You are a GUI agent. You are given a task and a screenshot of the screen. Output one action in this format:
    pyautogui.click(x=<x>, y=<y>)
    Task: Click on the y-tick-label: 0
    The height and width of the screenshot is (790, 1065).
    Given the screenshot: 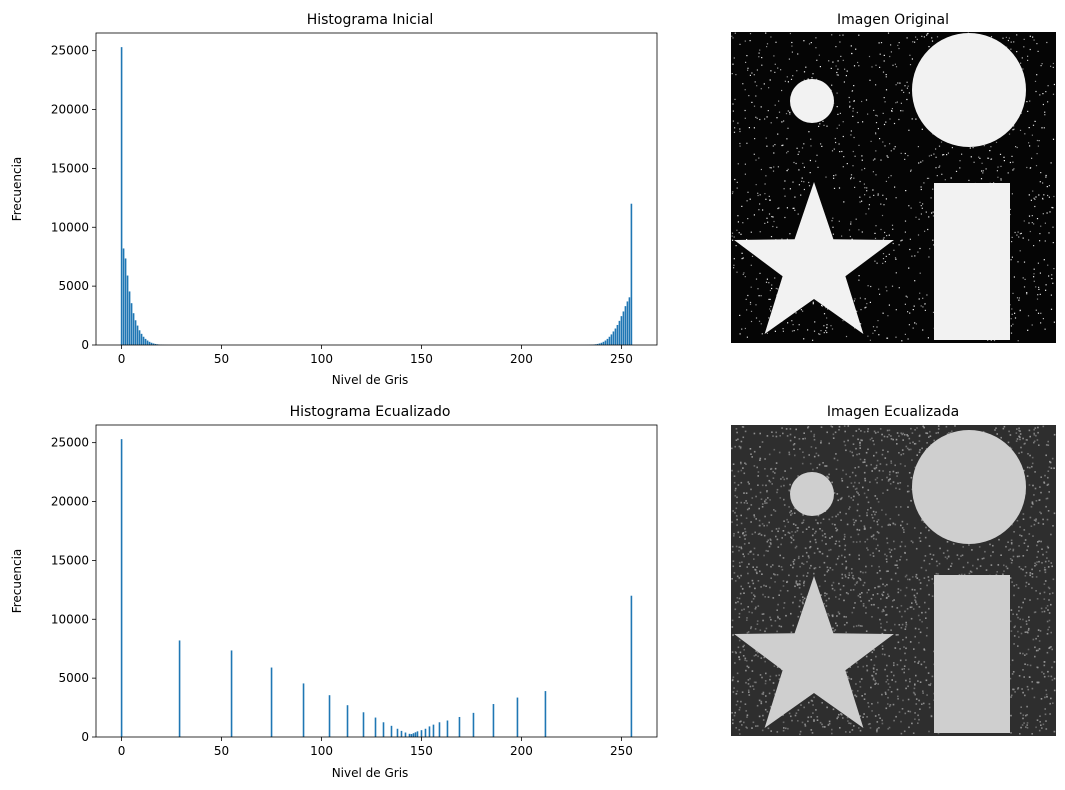 What is the action you would take?
    pyautogui.click(x=85, y=737)
    